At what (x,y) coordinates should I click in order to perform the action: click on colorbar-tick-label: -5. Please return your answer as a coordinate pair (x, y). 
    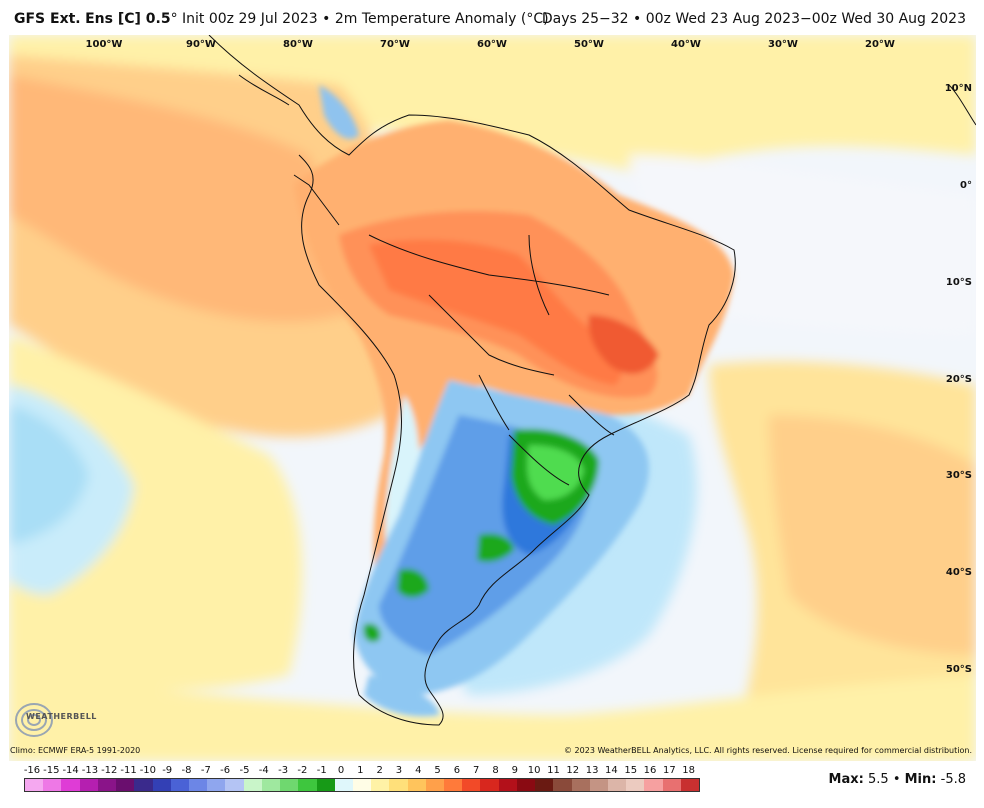
    Looking at the image, I should click on (244, 770).